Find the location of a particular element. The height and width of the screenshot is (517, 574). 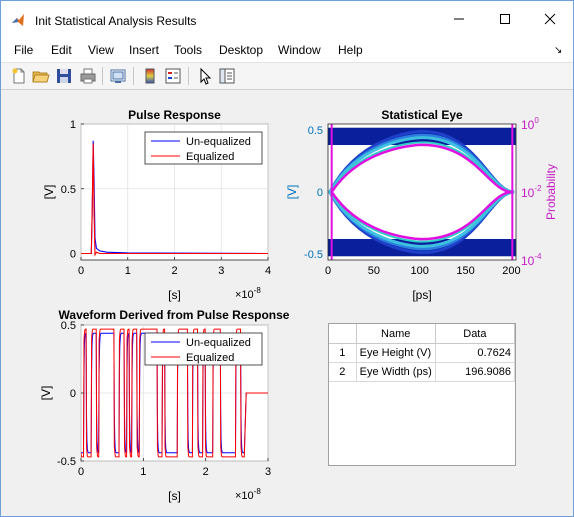

menu-window: Window is located at coordinates (299, 50).